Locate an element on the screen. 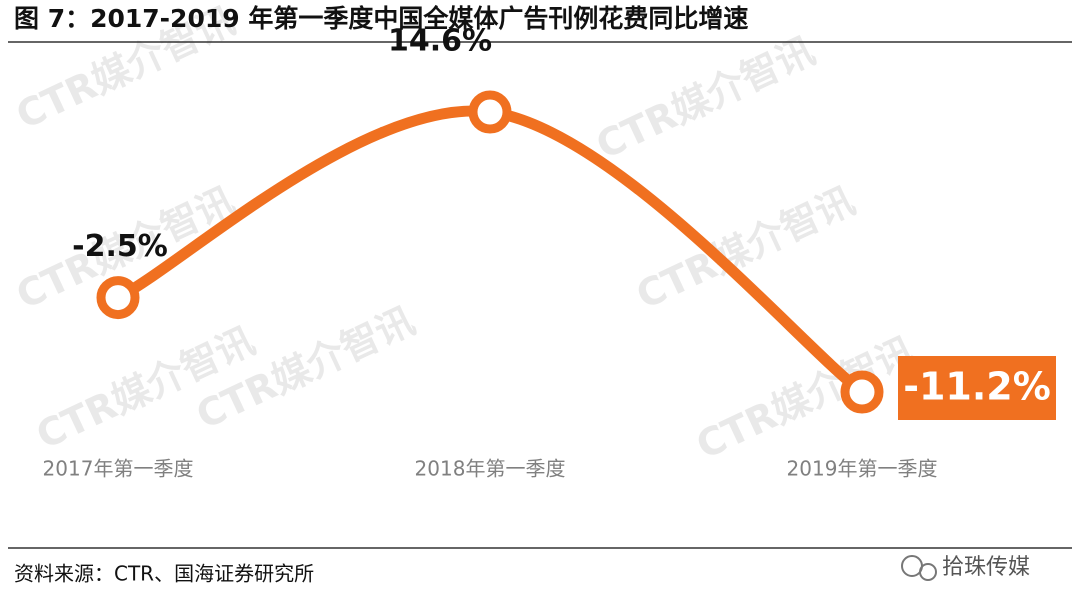 Image resolution: width=1080 pixels, height=610 pixels. label-box is located at coordinates (977, 388).